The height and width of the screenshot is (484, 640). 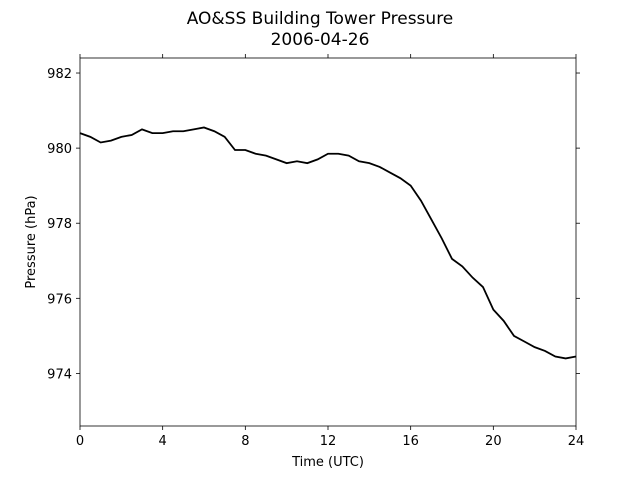 What do you see at coordinates (59, 224) in the screenshot?
I see `y-tick-label: 978` at bounding box center [59, 224].